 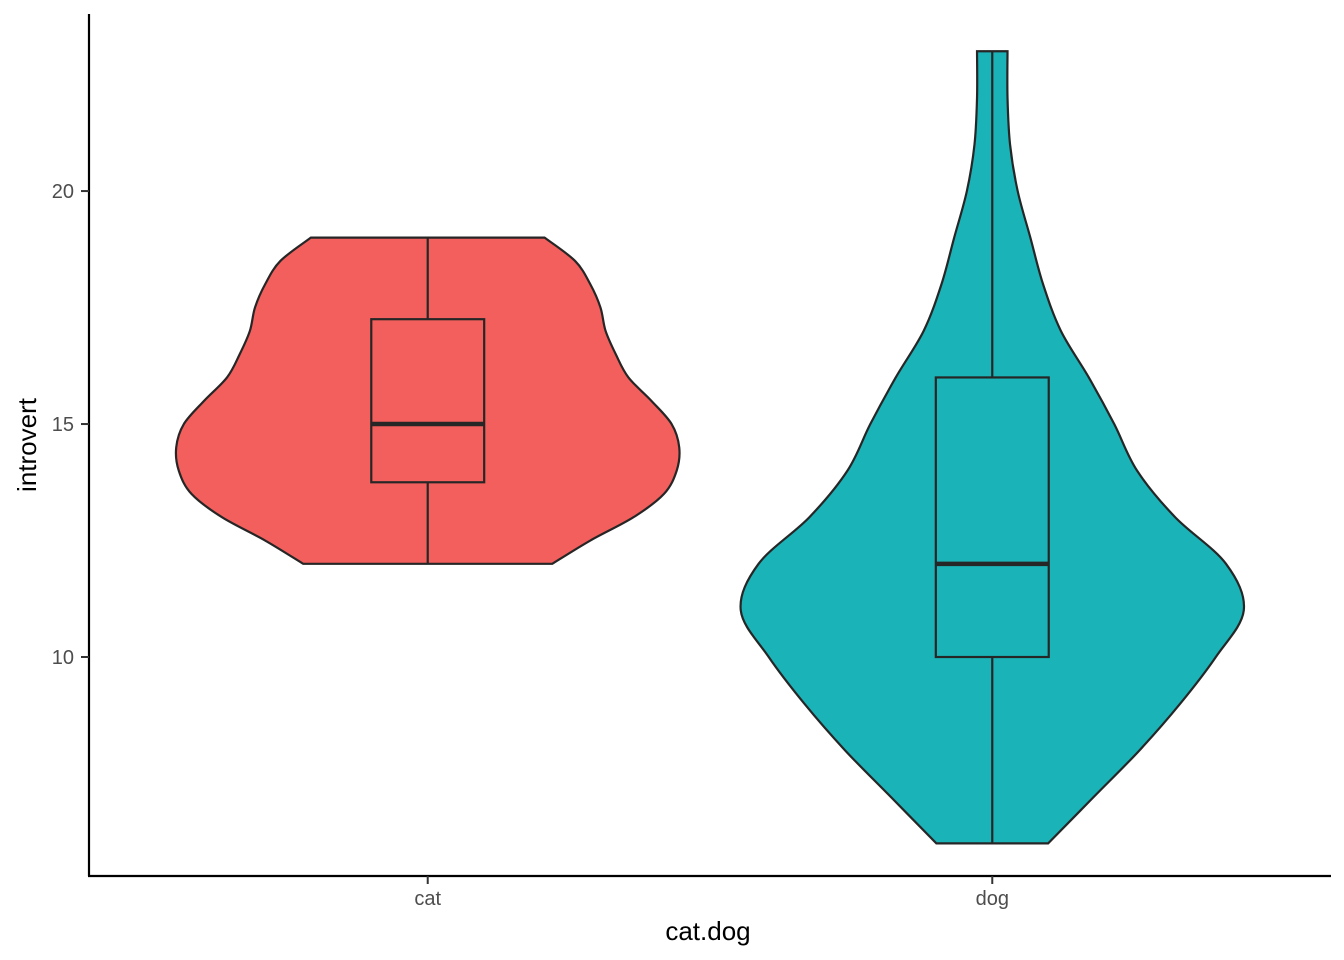 I want to click on x-axis-title: cat.dog, so click(x=707, y=931).